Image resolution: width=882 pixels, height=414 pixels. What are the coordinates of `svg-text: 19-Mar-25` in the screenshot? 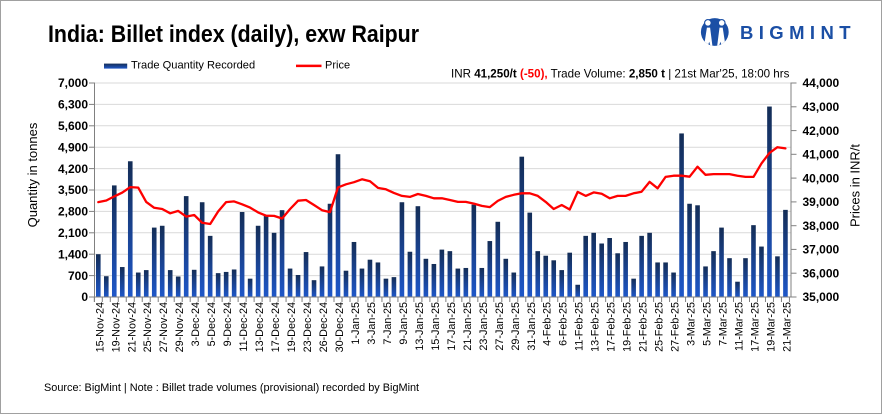 It's located at (772, 327).